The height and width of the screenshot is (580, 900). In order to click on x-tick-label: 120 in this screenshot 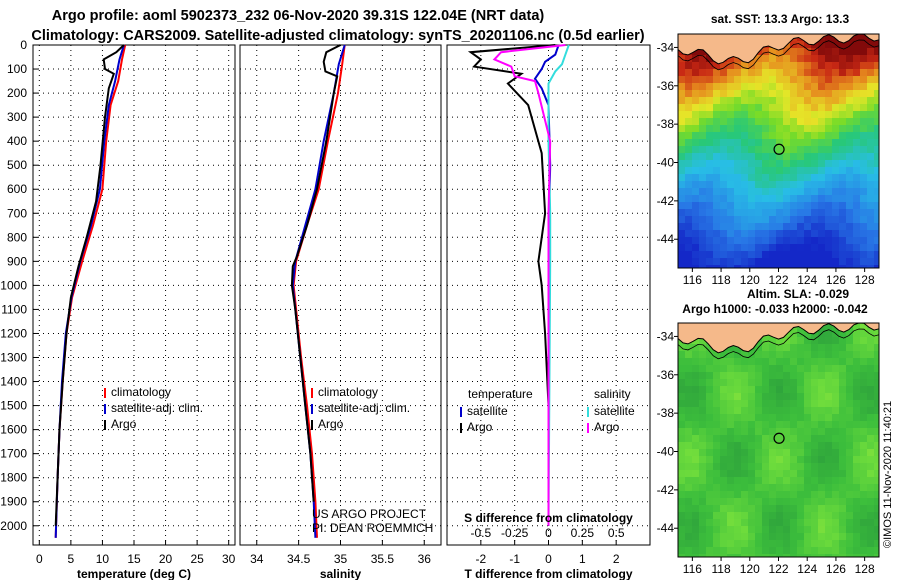, I will do `click(750, 280)`.